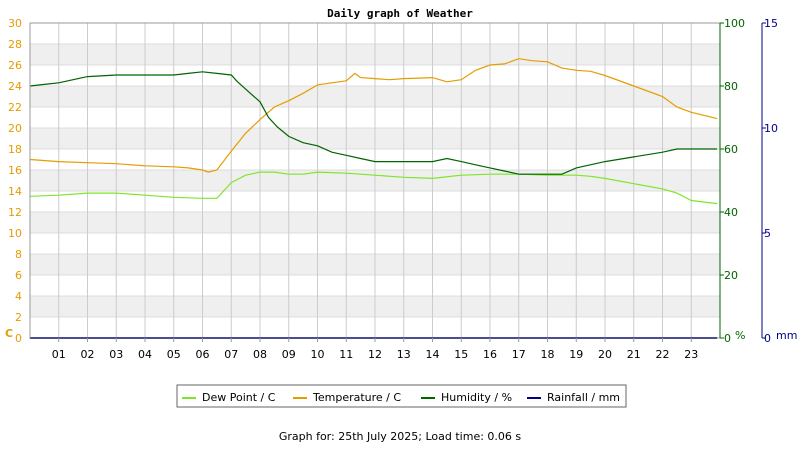  Describe the element at coordinates (15, 23) in the screenshot. I see `temperature-tick-label: 30` at that location.